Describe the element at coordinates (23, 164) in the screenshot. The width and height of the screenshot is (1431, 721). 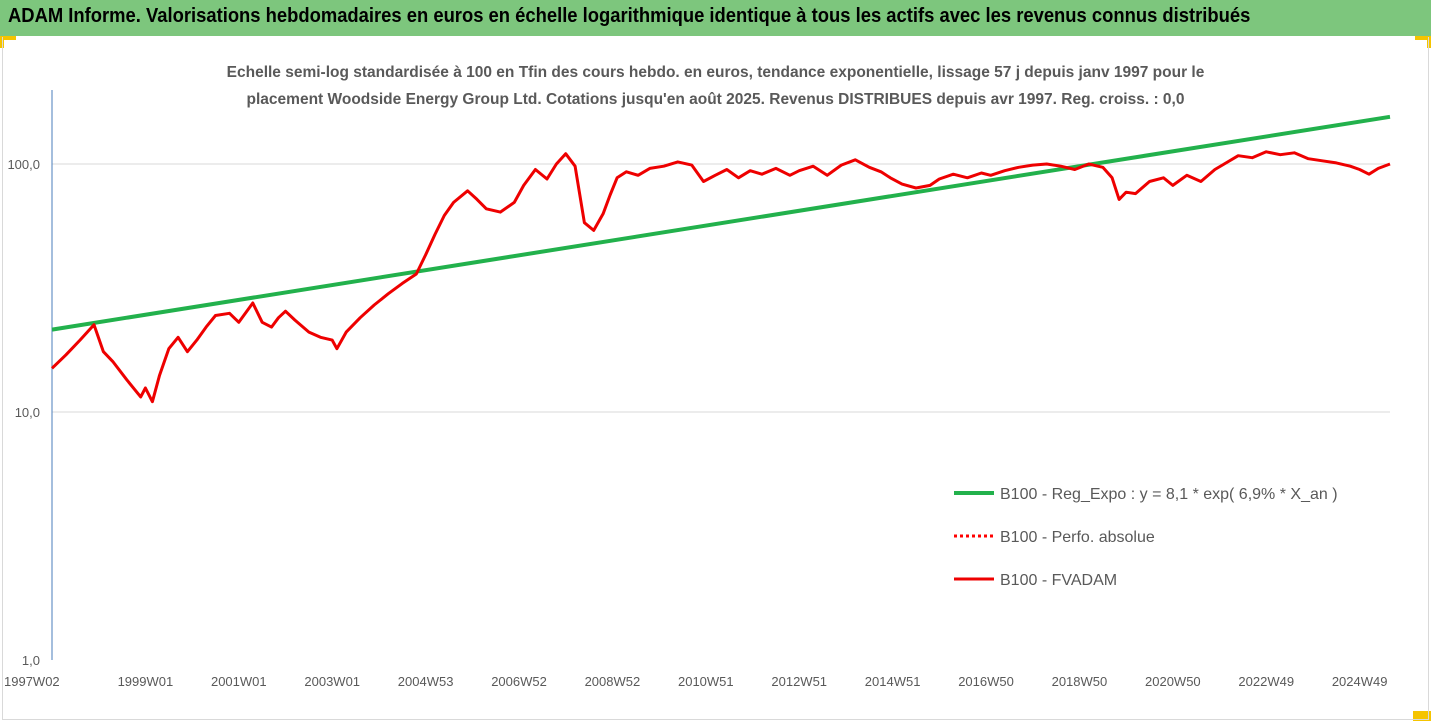
I see `y-tick-label: 100,0` at that location.